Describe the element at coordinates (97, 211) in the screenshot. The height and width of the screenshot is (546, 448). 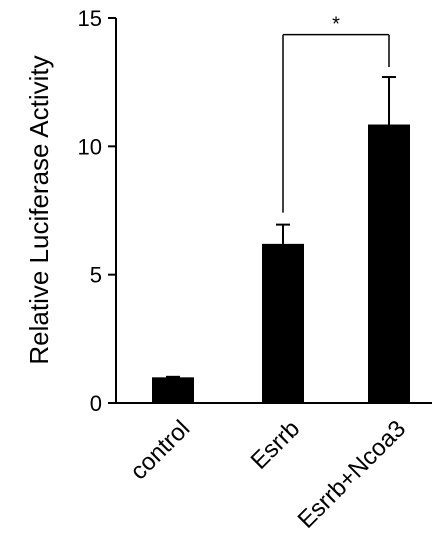
I see `y-axis-ticks: 0 5 10 15` at that location.